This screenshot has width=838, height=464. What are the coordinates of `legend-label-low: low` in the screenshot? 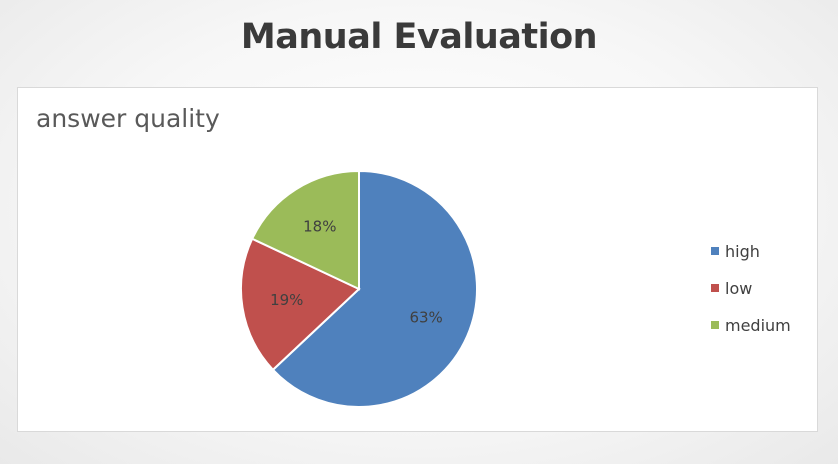 It's located at (739, 288).